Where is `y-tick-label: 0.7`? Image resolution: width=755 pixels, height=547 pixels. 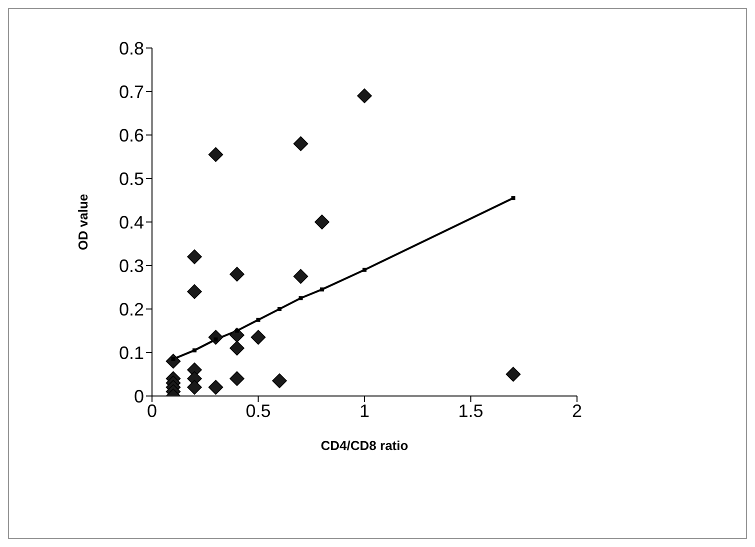 y-tick-label: 0.7 is located at coordinates (131, 92).